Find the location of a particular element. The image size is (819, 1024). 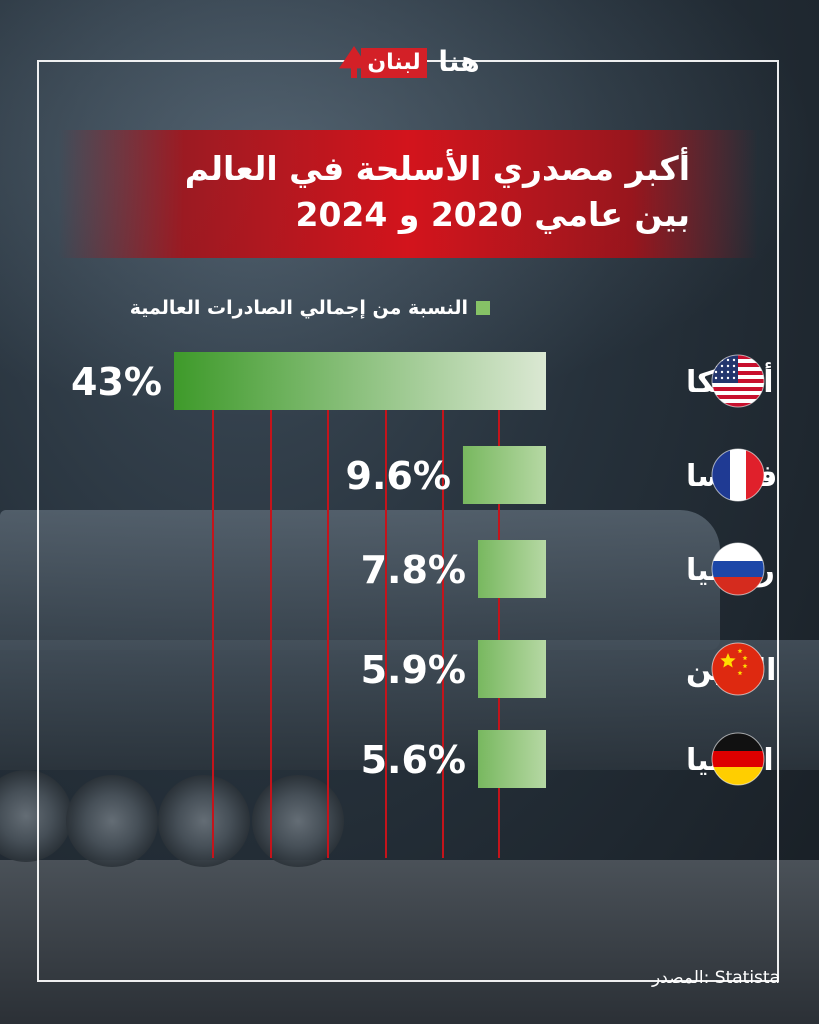

value-label: 9.6% is located at coordinates (398, 476).